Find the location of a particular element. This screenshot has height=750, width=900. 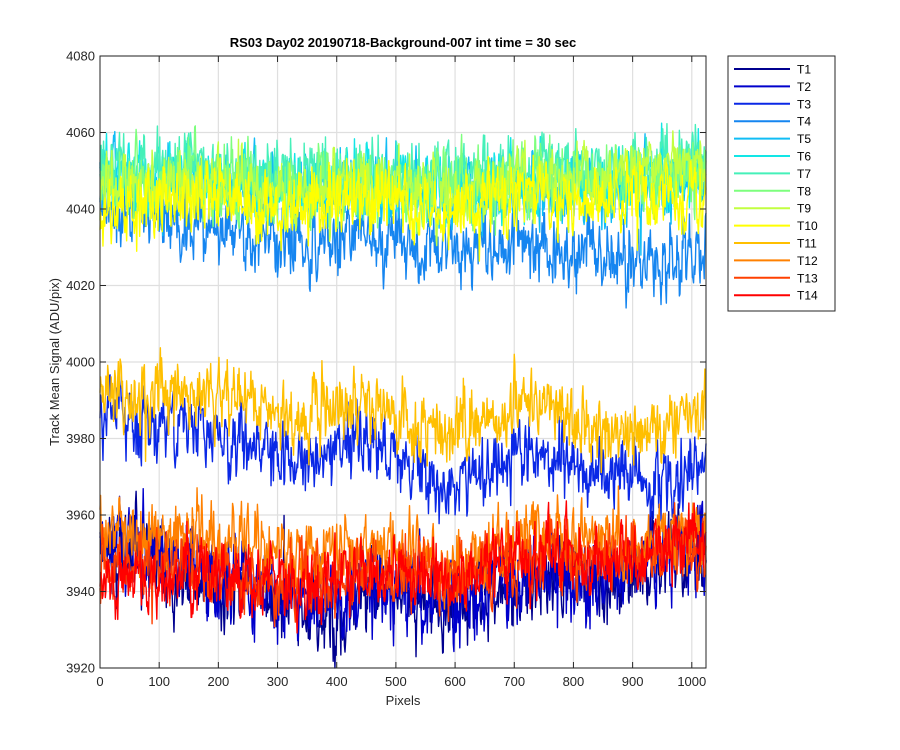

x-tick-label: 600 is located at coordinates (455, 681).